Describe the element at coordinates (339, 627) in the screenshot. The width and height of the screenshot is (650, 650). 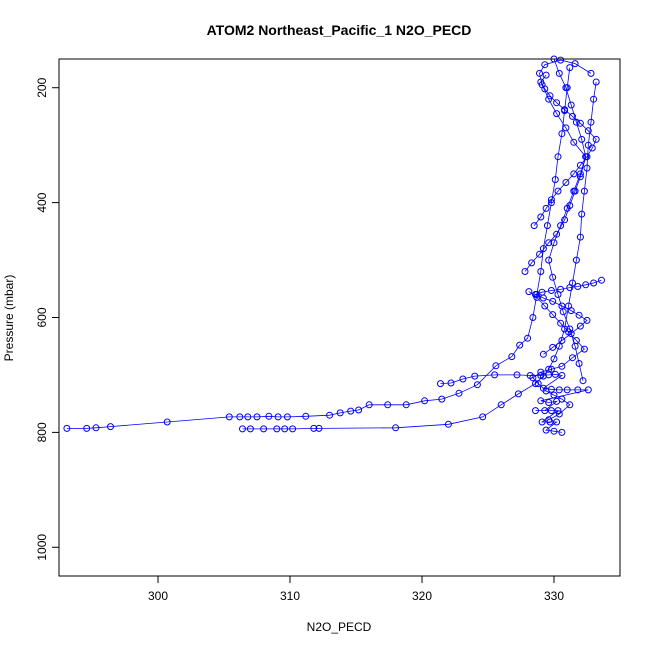
I see `x-axis-label: N2O_PECD` at that location.